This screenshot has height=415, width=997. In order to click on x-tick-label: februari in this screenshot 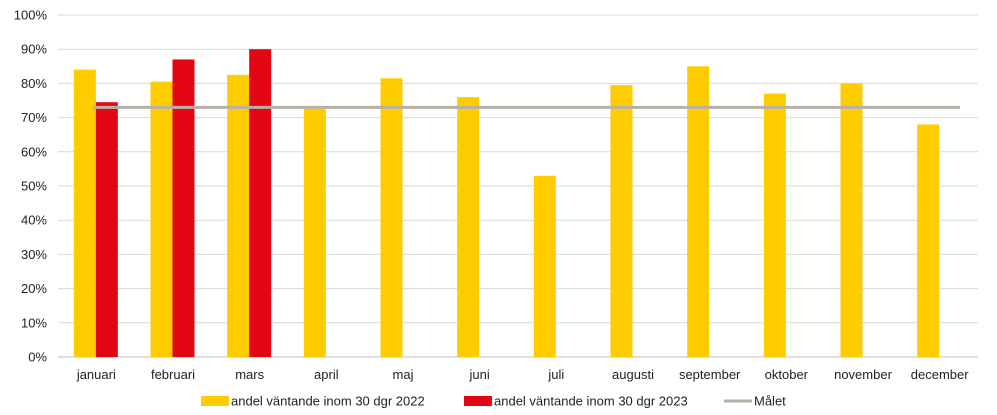, I will do `click(173, 374)`.